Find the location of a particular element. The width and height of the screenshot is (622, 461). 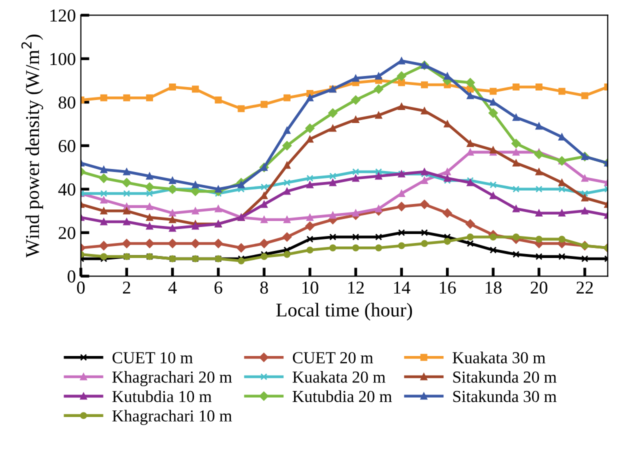

x-tick-label: 4 is located at coordinates (172, 288).